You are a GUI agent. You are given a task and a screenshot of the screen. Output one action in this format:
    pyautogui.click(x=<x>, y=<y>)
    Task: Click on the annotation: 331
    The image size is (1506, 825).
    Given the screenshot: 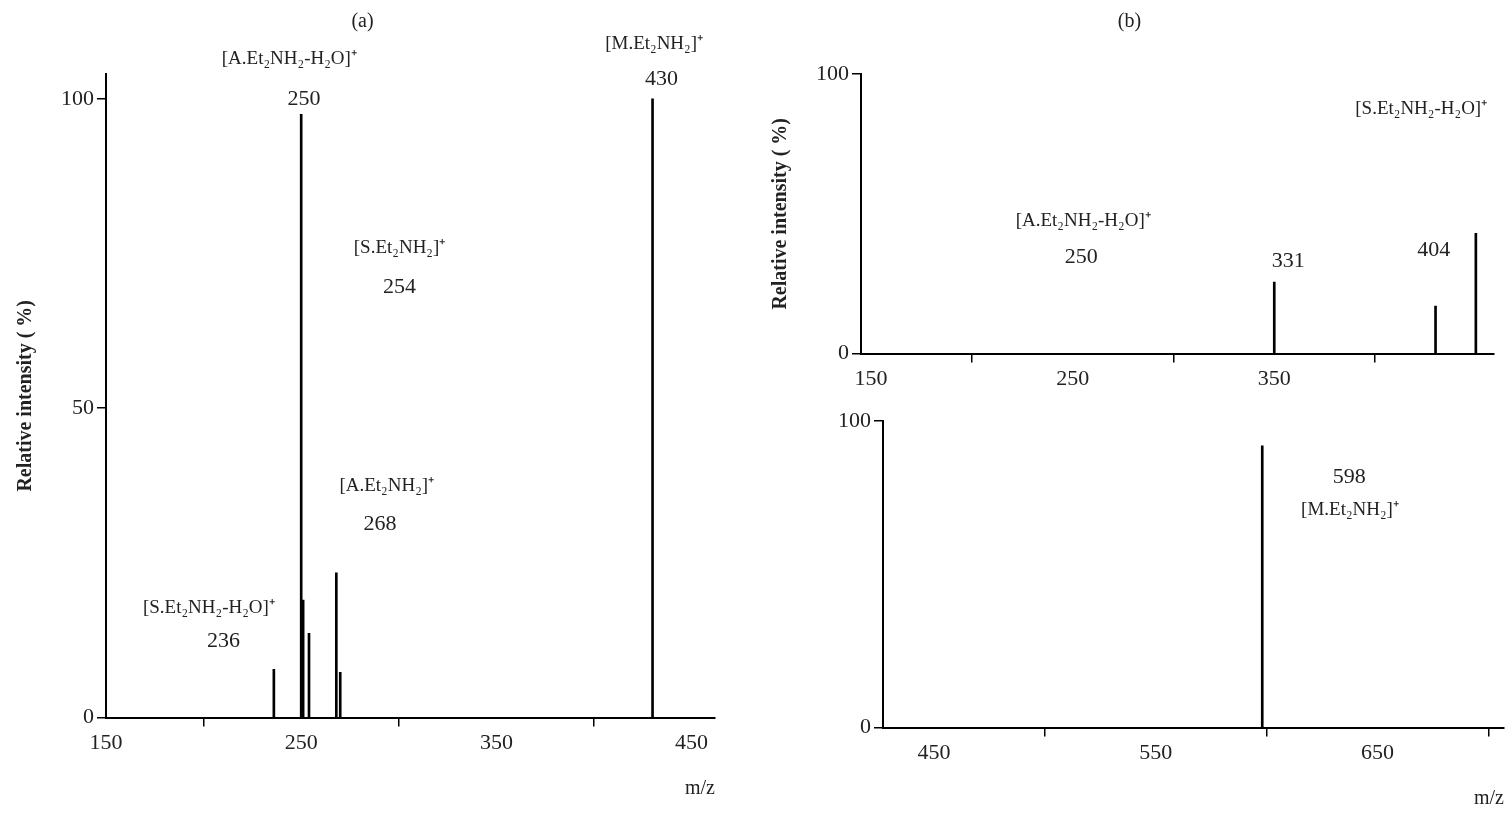 What is the action you would take?
    pyautogui.click(x=1288, y=259)
    